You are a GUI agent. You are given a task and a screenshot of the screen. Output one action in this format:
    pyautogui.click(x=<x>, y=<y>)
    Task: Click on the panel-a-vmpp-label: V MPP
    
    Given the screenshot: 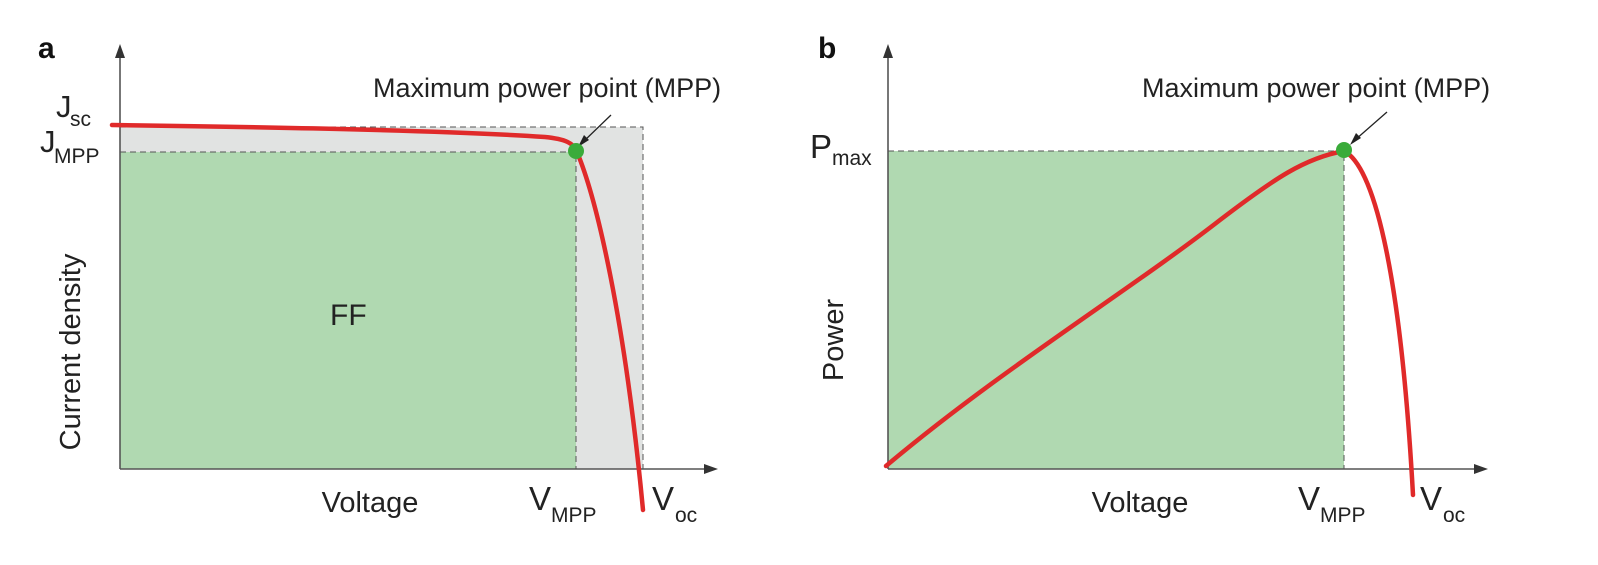 What is the action you would take?
    pyautogui.click(x=563, y=503)
    